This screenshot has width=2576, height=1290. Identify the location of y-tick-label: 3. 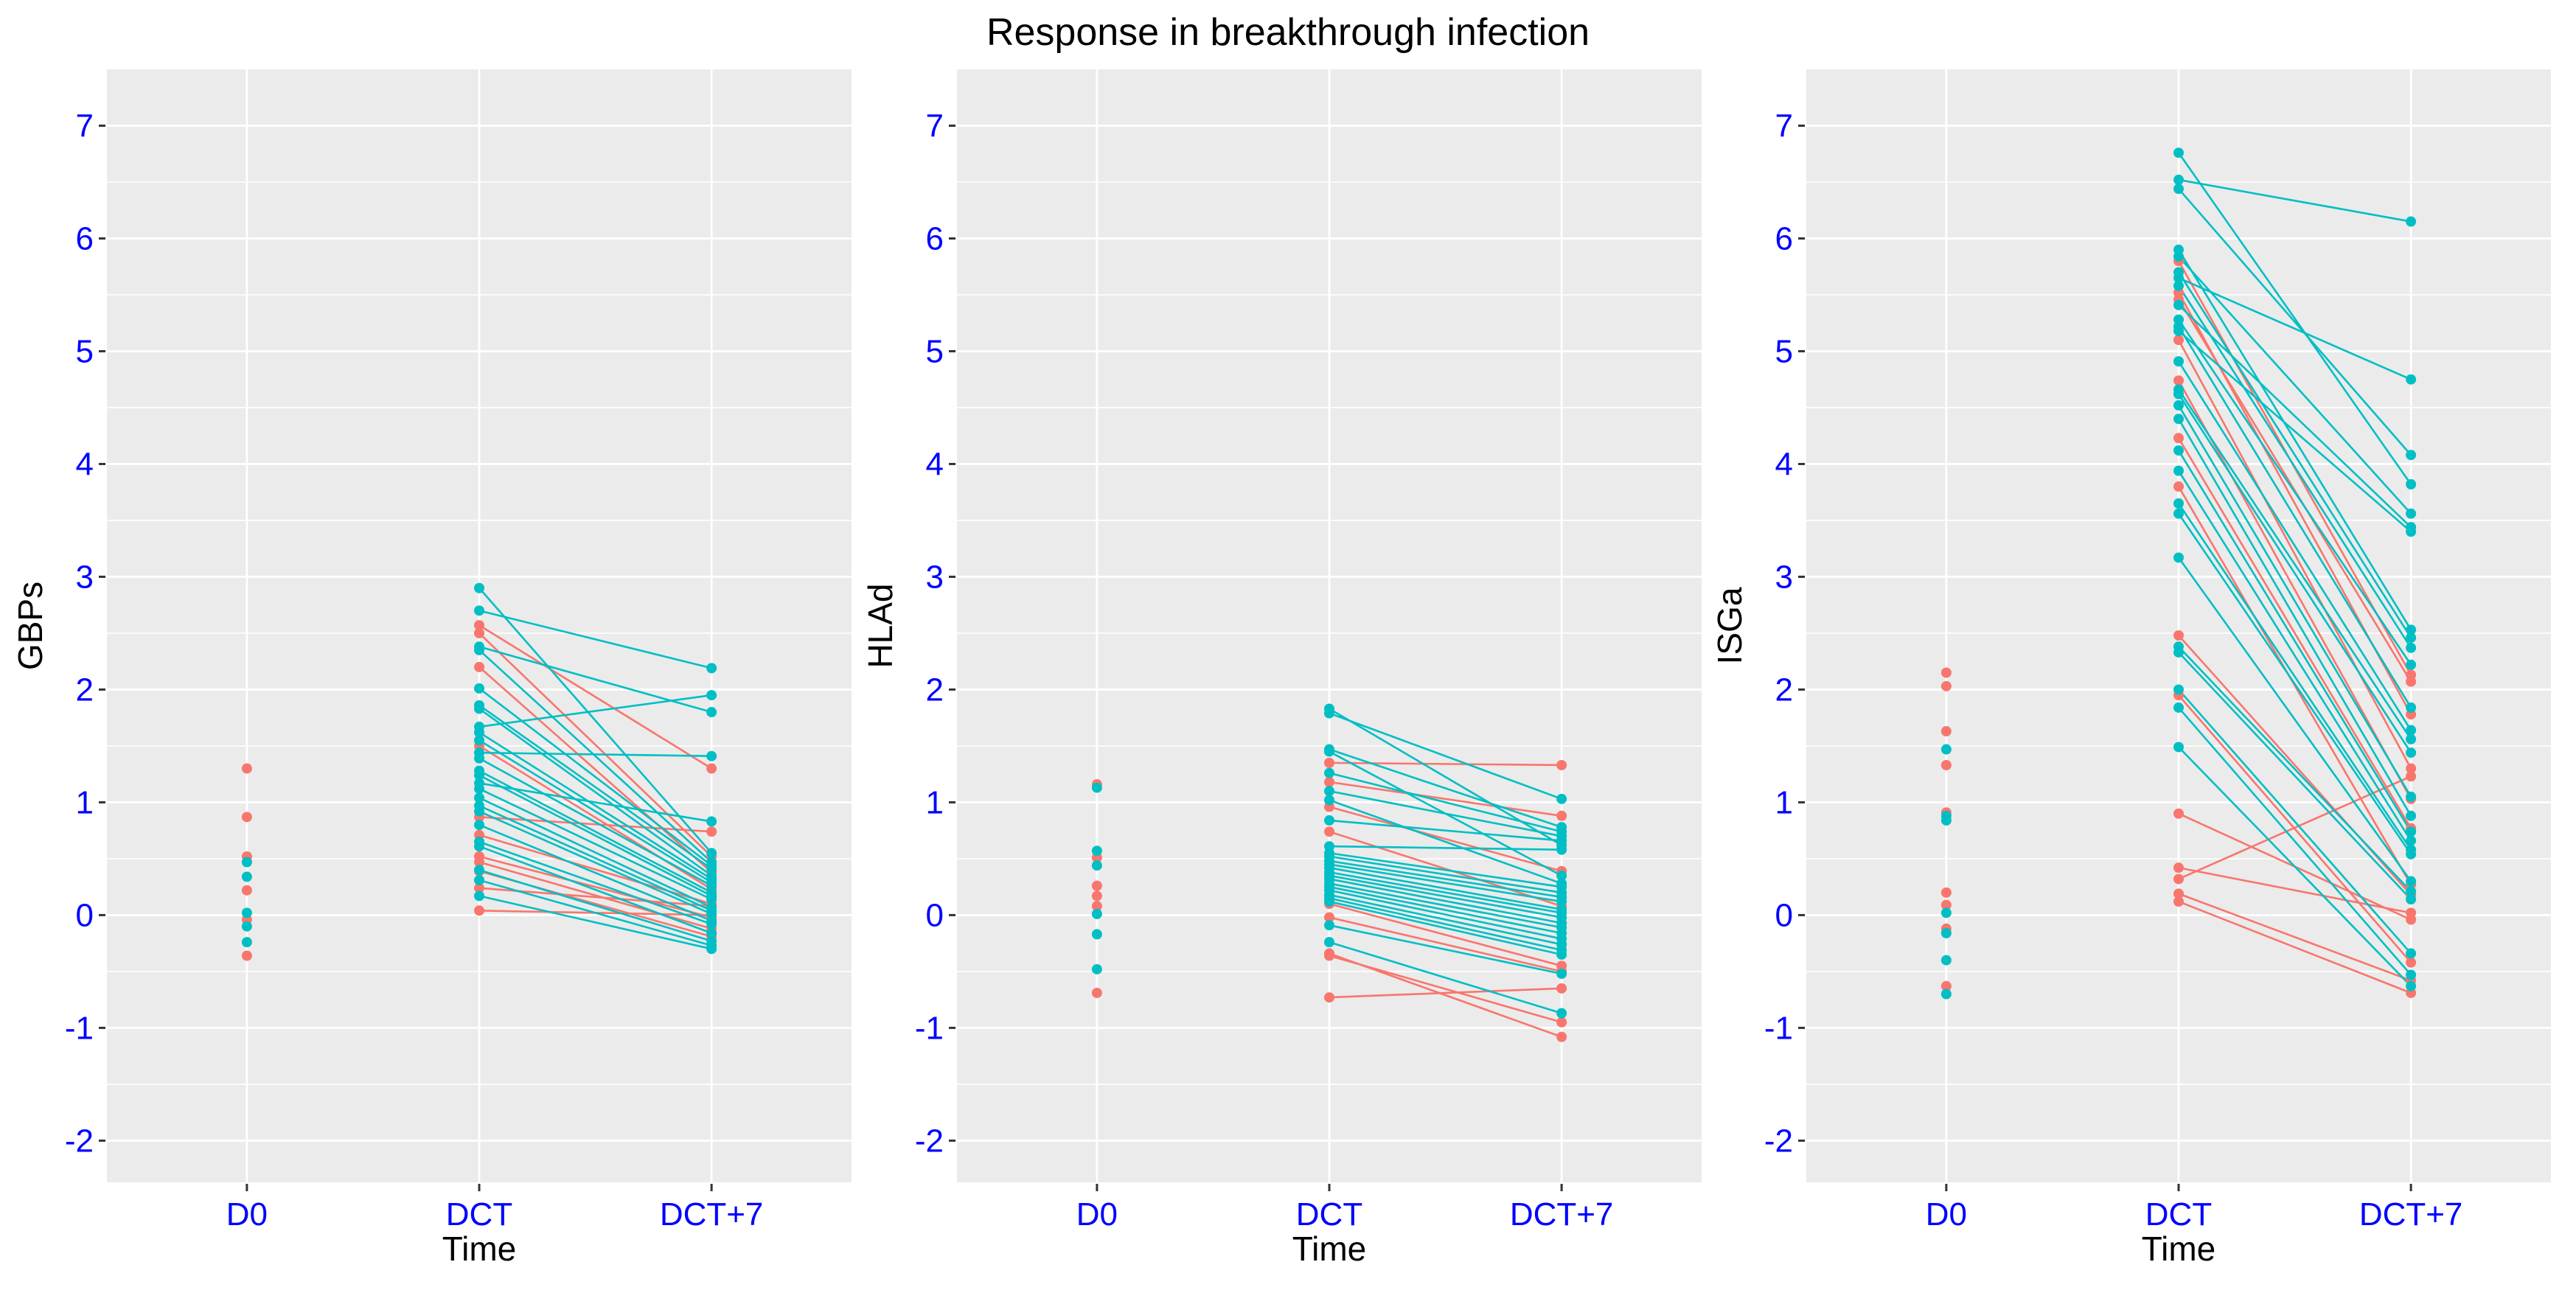
(1784, 577).